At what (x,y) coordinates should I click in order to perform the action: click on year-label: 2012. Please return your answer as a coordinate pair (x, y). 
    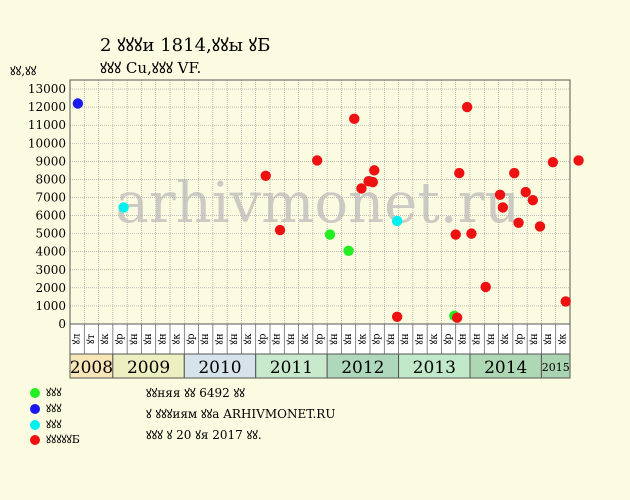
    Looking at the image, I should click on (362, 368).